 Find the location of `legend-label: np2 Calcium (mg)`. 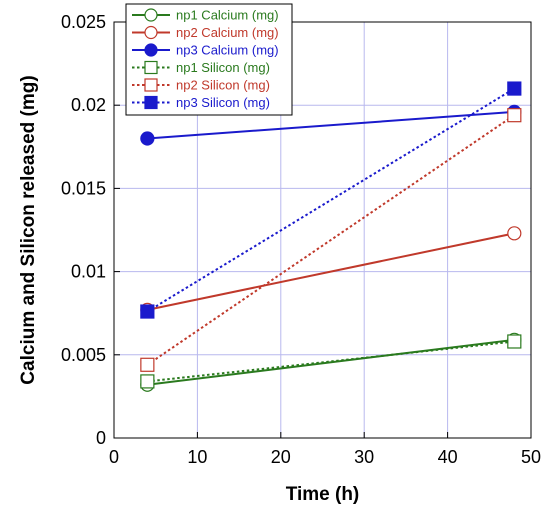

legend-label: np2 Calcium (mg) is located at coordinates (227, 32).